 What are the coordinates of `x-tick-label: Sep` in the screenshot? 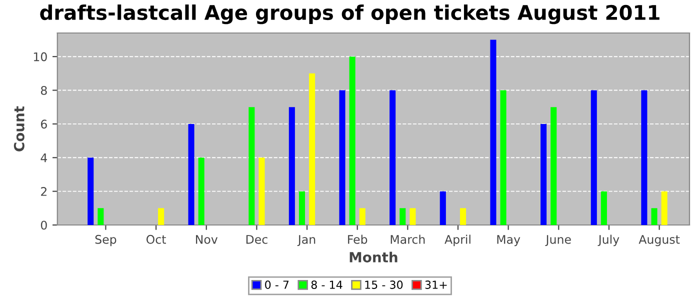 It's located at (105, 240).